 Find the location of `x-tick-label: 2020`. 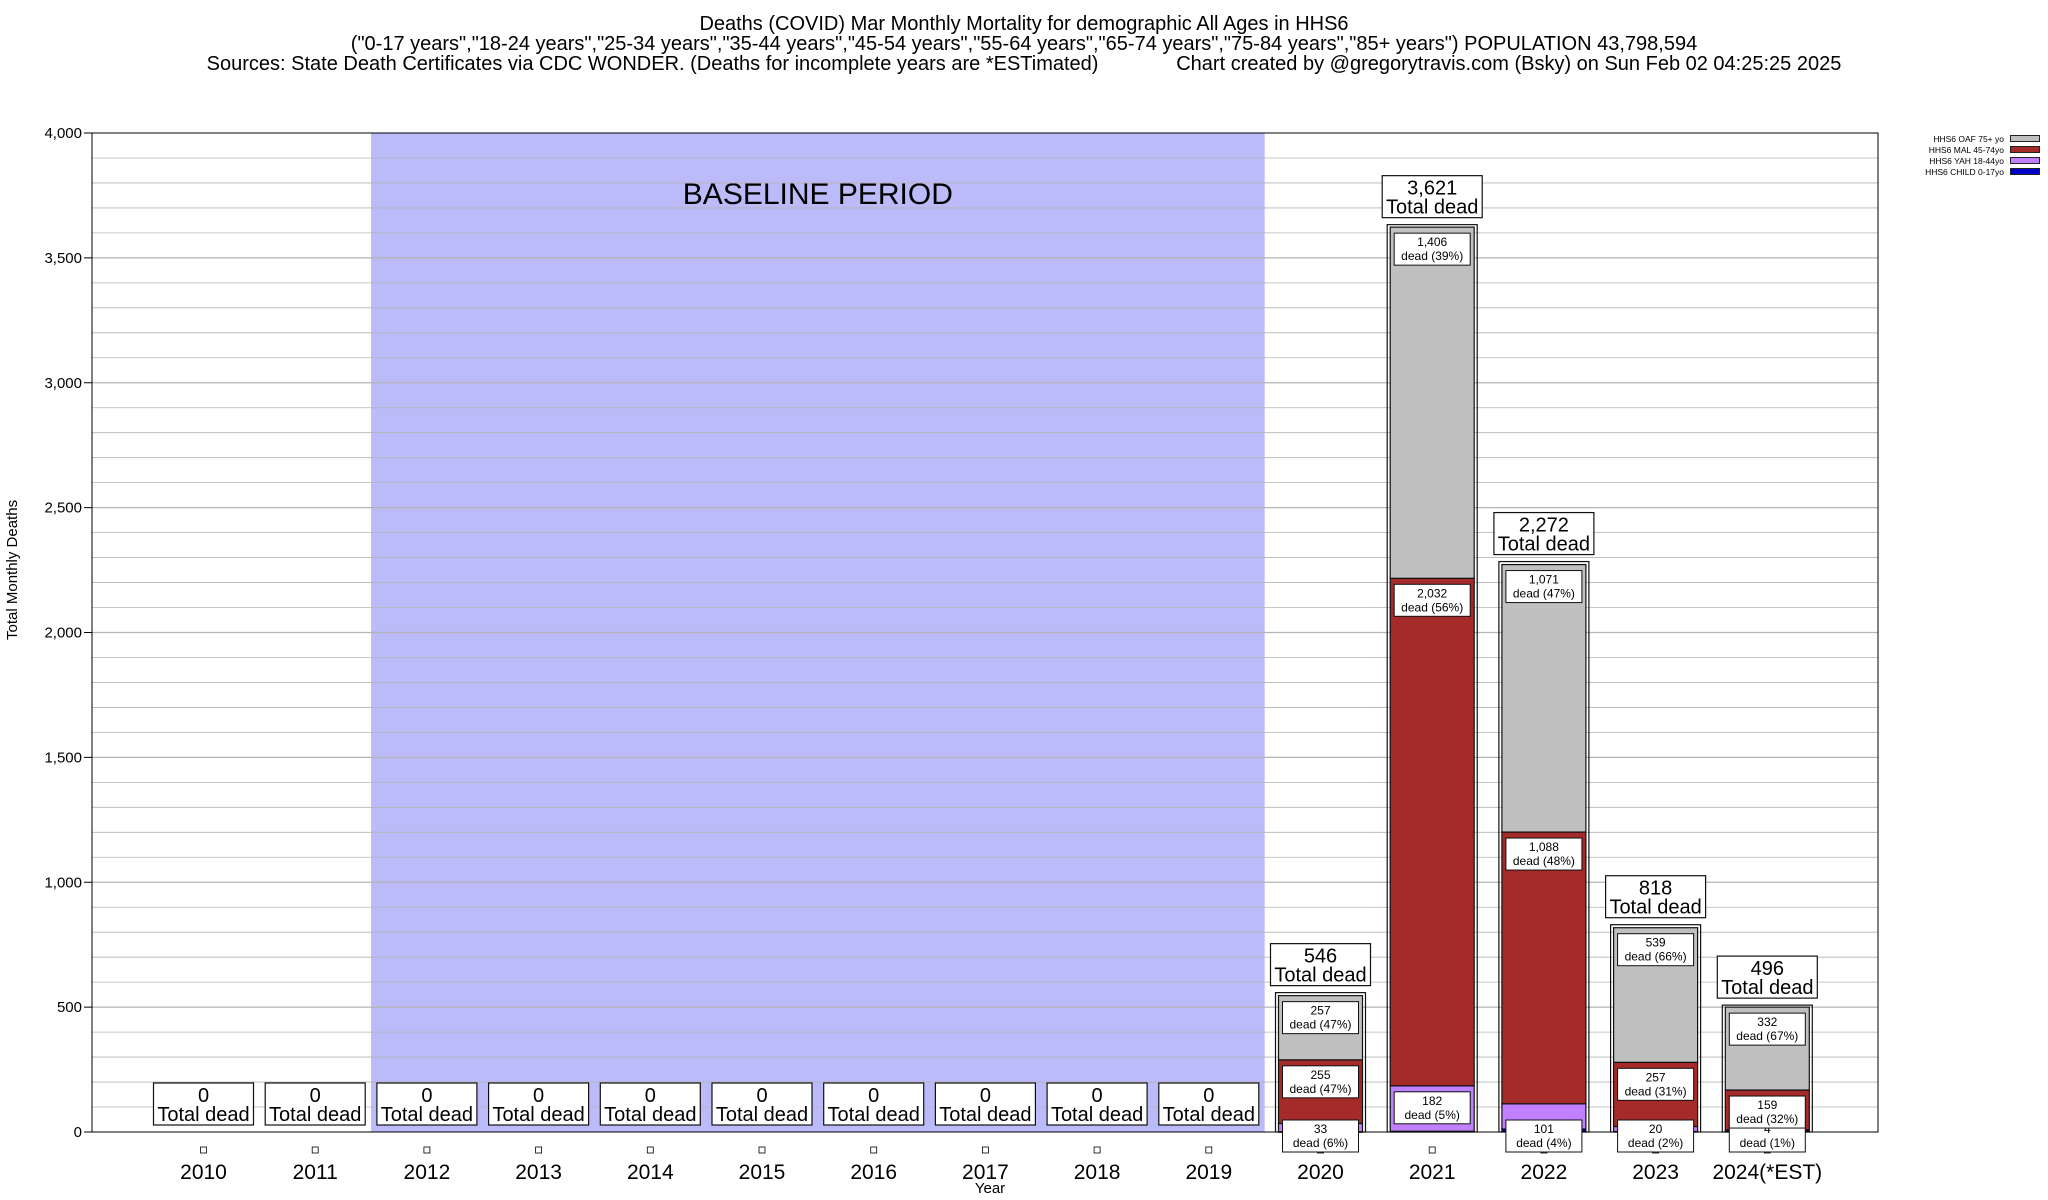

x-tick-label: 2020 is located at coordinates (1320, 1172).